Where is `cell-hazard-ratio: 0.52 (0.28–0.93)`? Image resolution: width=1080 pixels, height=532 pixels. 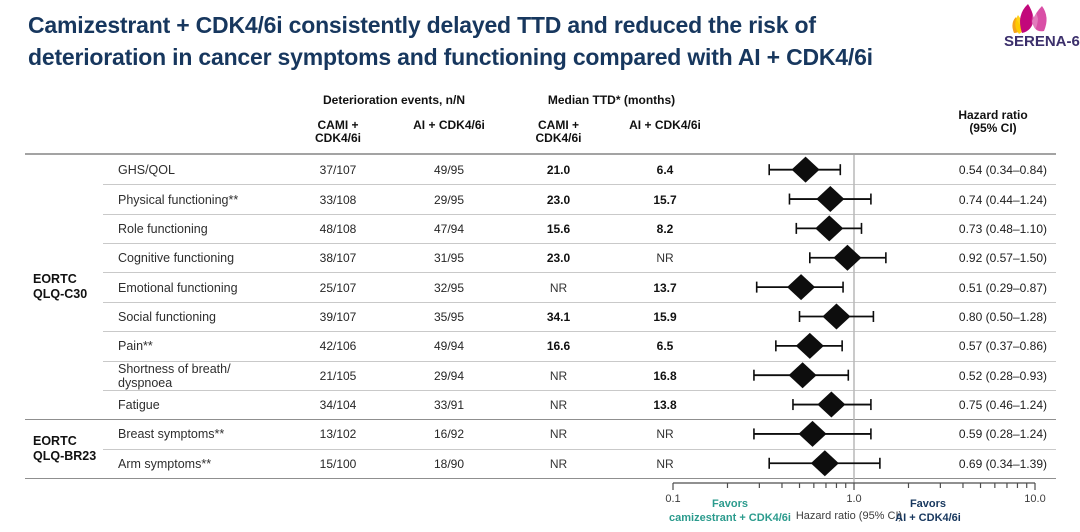 cell-hazard-ratio: 0.52 (0.28–0.93) is located at coordinates (993, 375).